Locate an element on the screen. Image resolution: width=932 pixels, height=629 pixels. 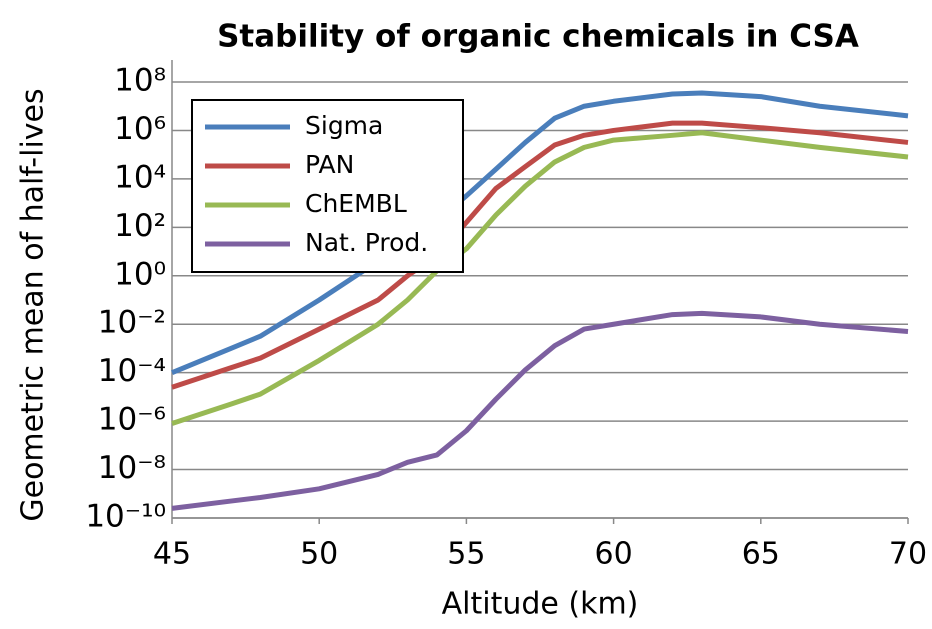
x-tick-label: 50 is located at coordinates (319, 554).